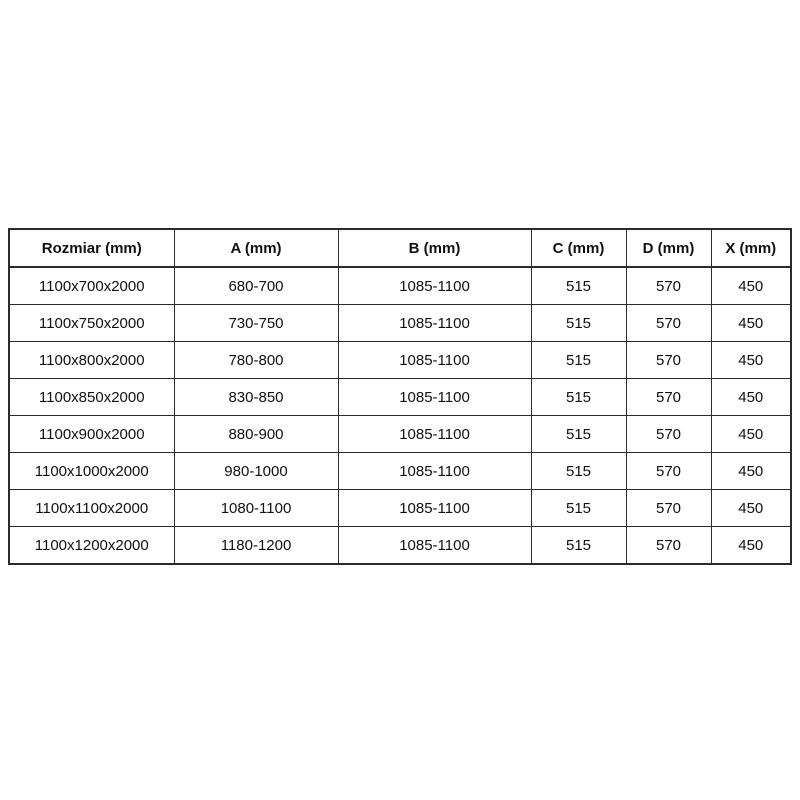  What do you see at coordinates (256, 323) in the screenshot?
I see `table-cell: 730-750` at bounding box center [256, 323].